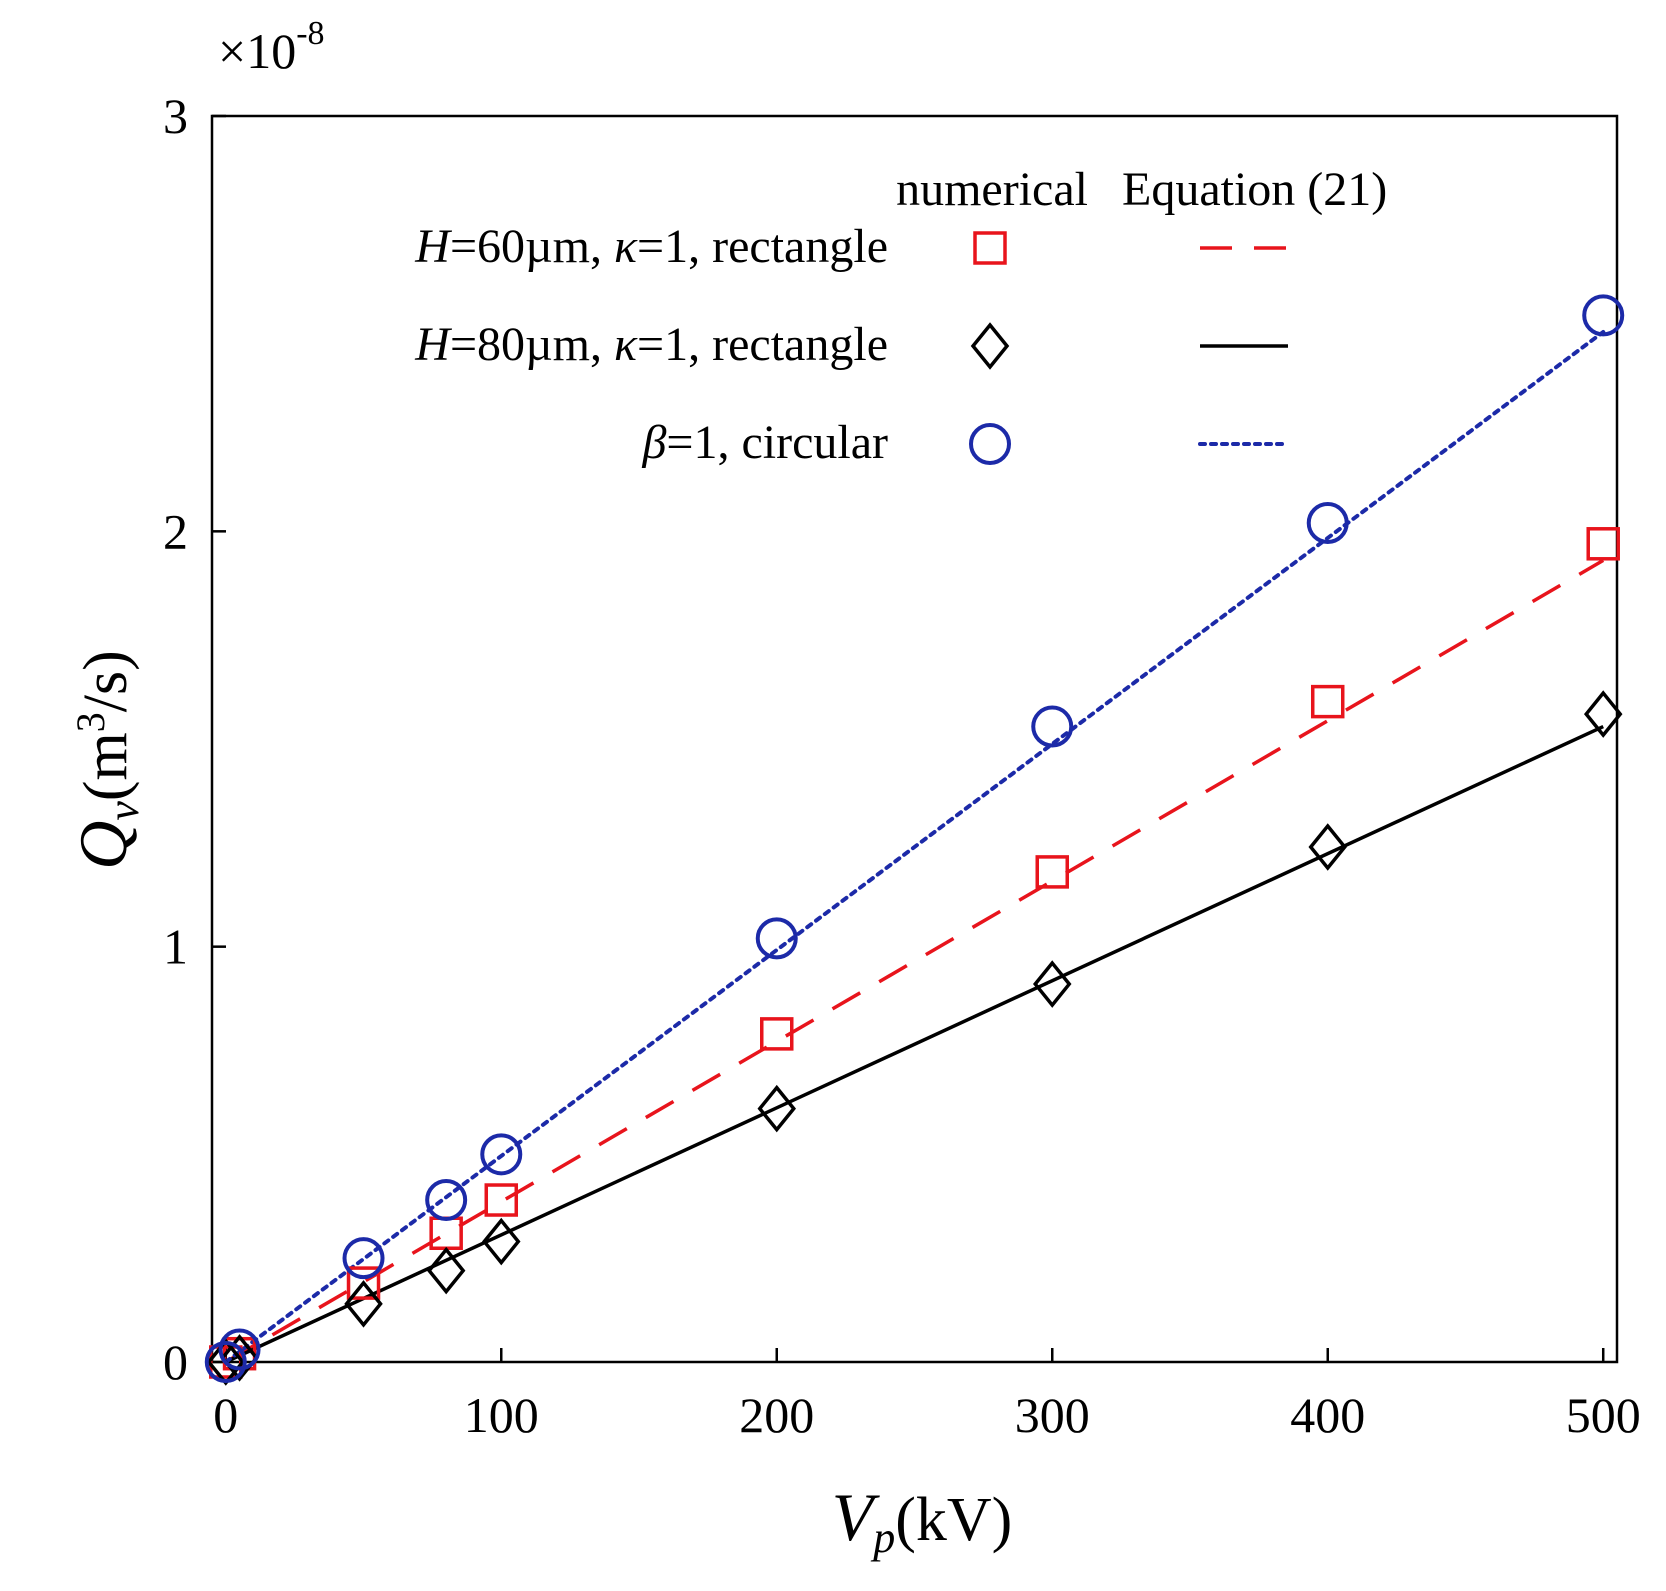 The image size is (1666, 1591). Describe the element at coordinates (776, 1415) in the screenshot. I see `x-tick-label: 200` at that location.